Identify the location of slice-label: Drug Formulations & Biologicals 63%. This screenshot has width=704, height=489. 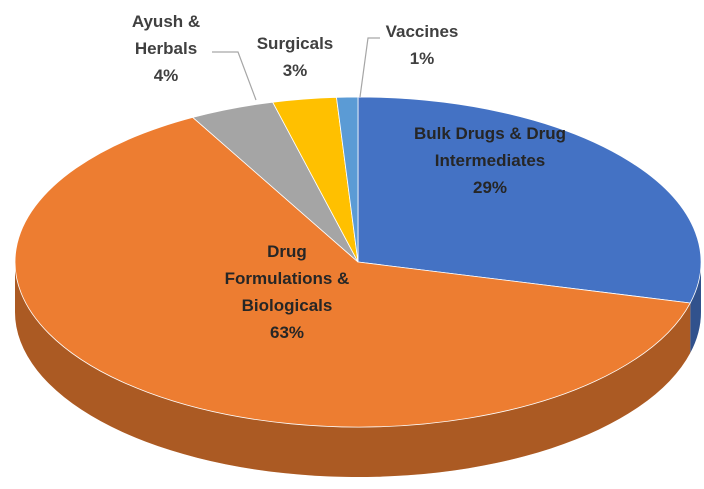
(287, 292).